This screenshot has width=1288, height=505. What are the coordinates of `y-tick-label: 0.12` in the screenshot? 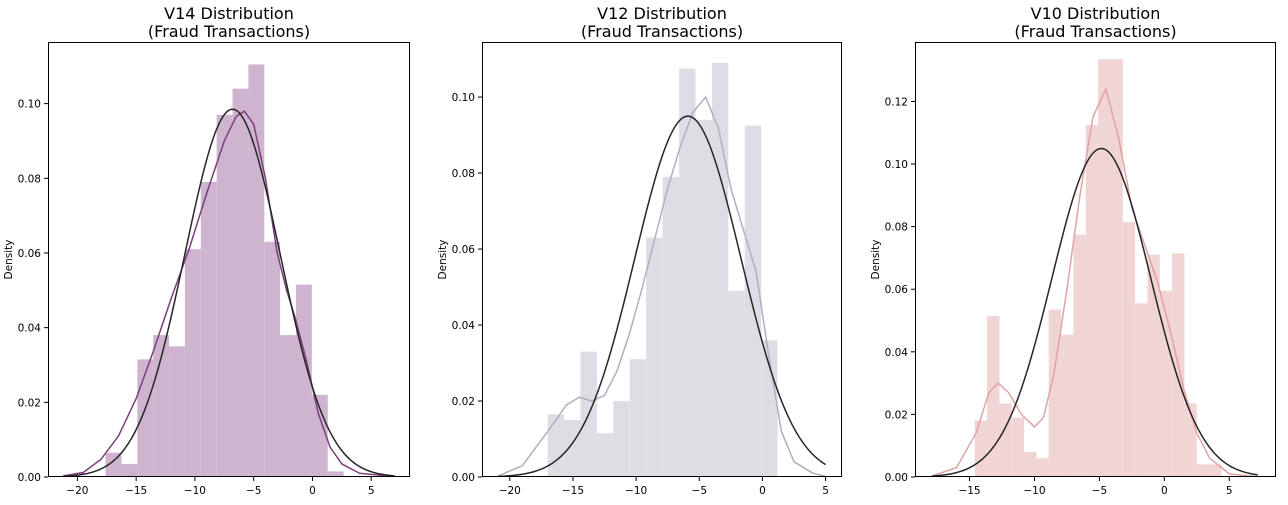 It's located at (896, 102).